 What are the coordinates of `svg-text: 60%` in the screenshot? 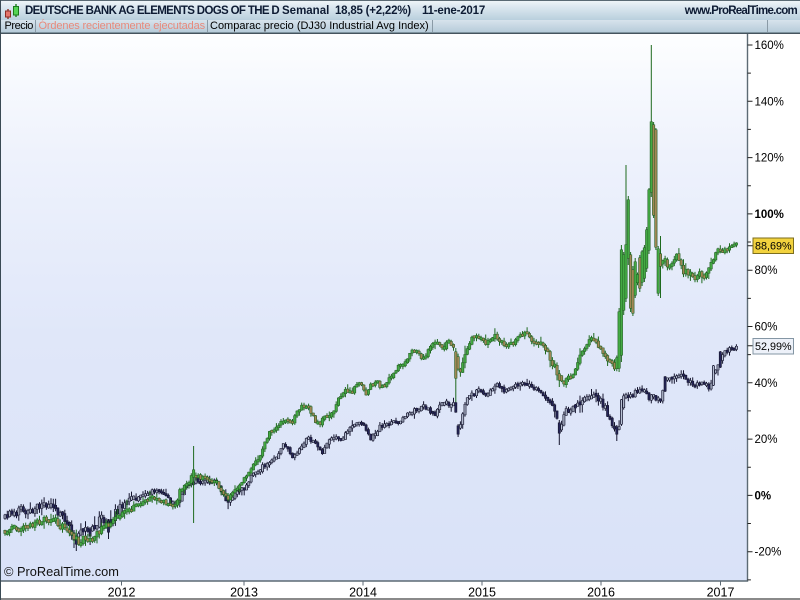 It's located at (766, 328).